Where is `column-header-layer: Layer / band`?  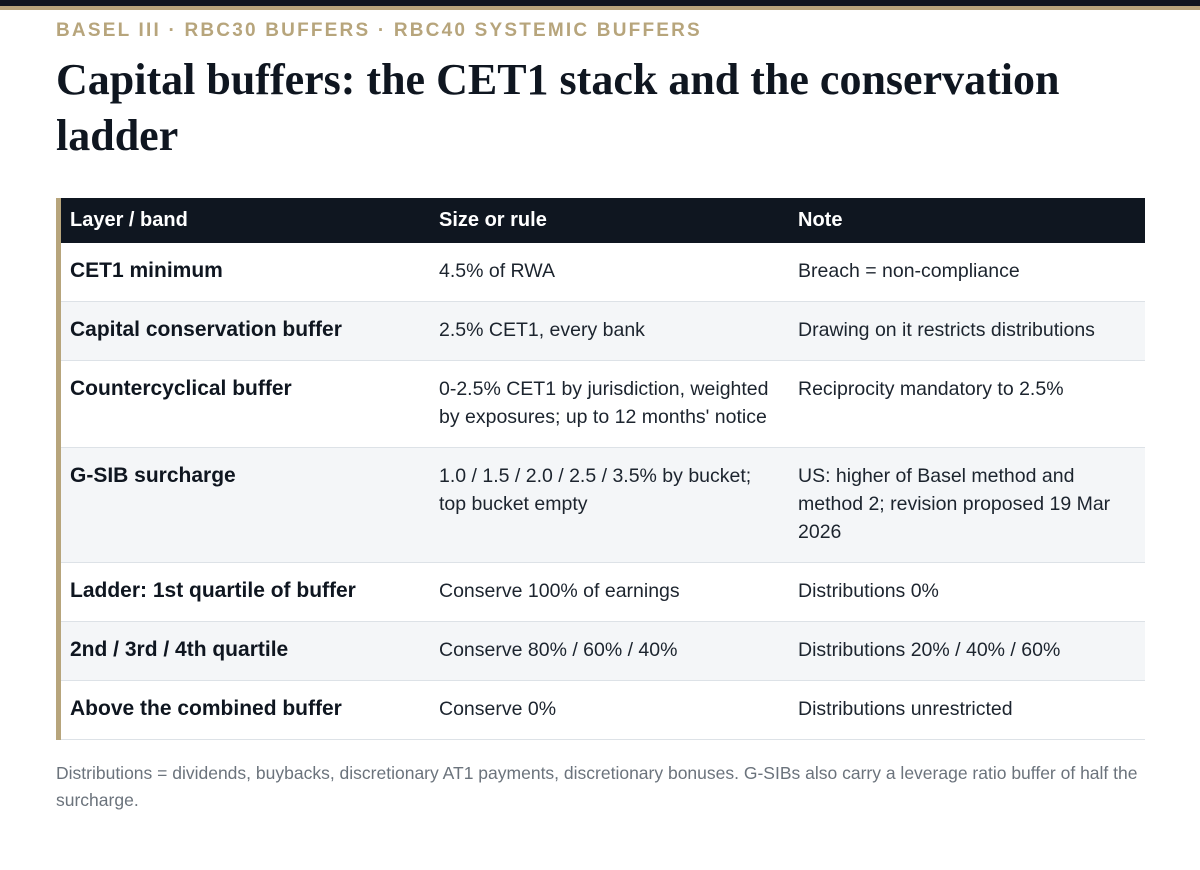 column-header-layer: Layer / band is located at coordinates (245, 220).